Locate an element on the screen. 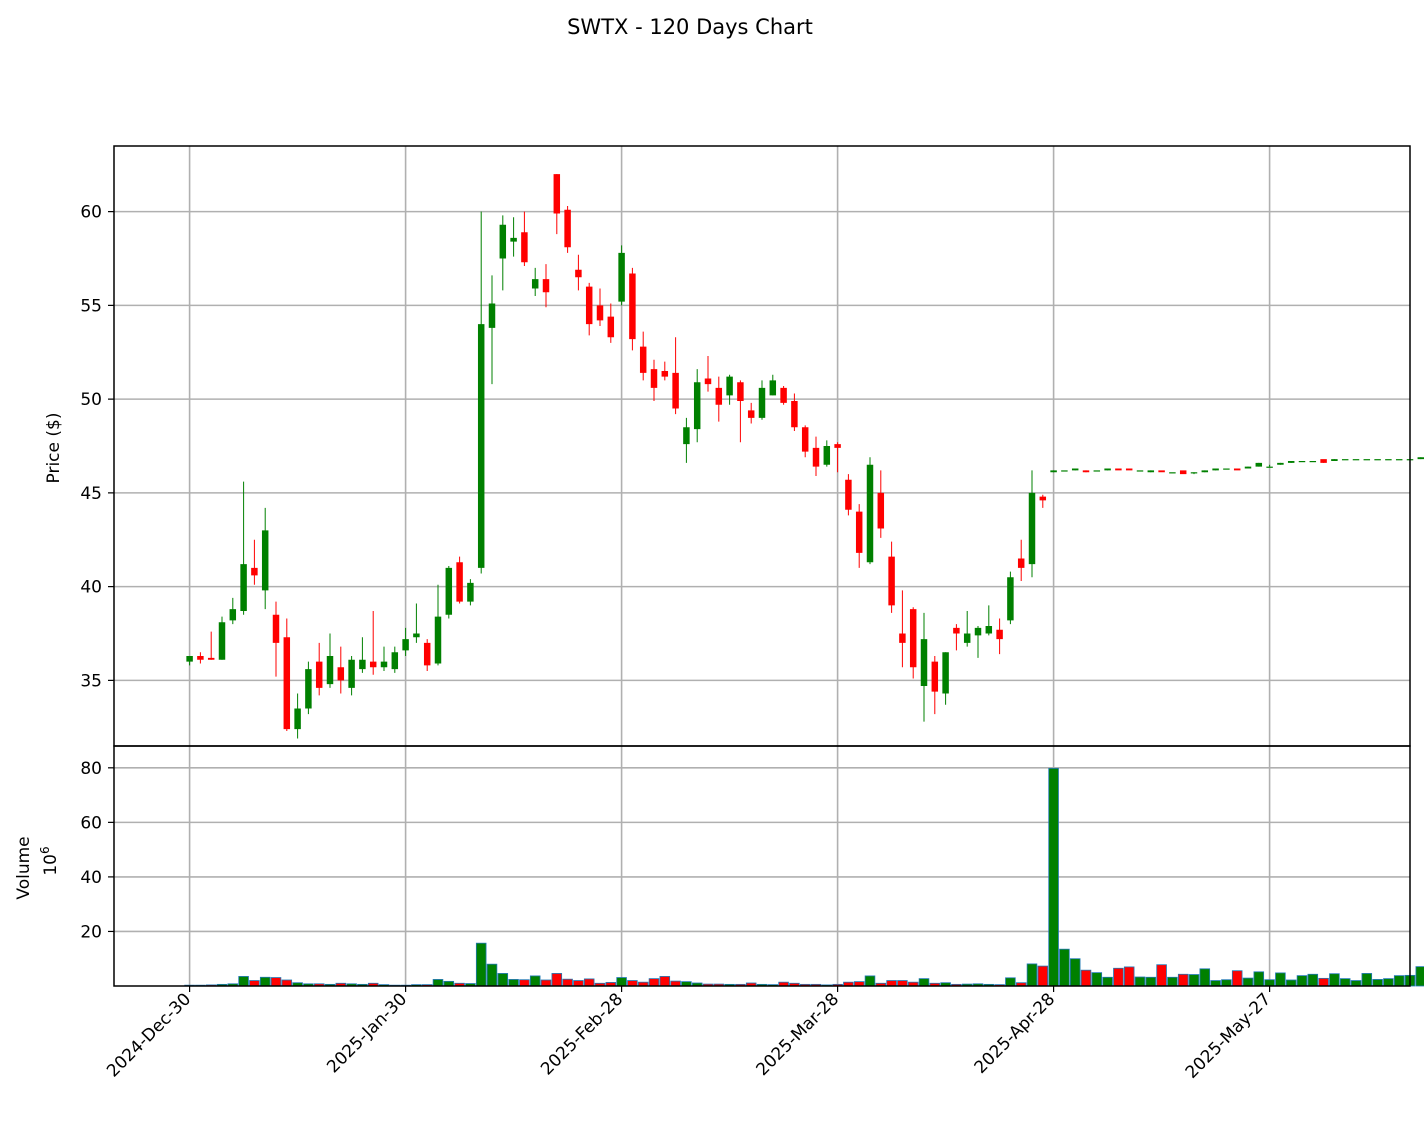  volume-axis-ticks: 20 40 60 80 is located at coordinates (97, 850).